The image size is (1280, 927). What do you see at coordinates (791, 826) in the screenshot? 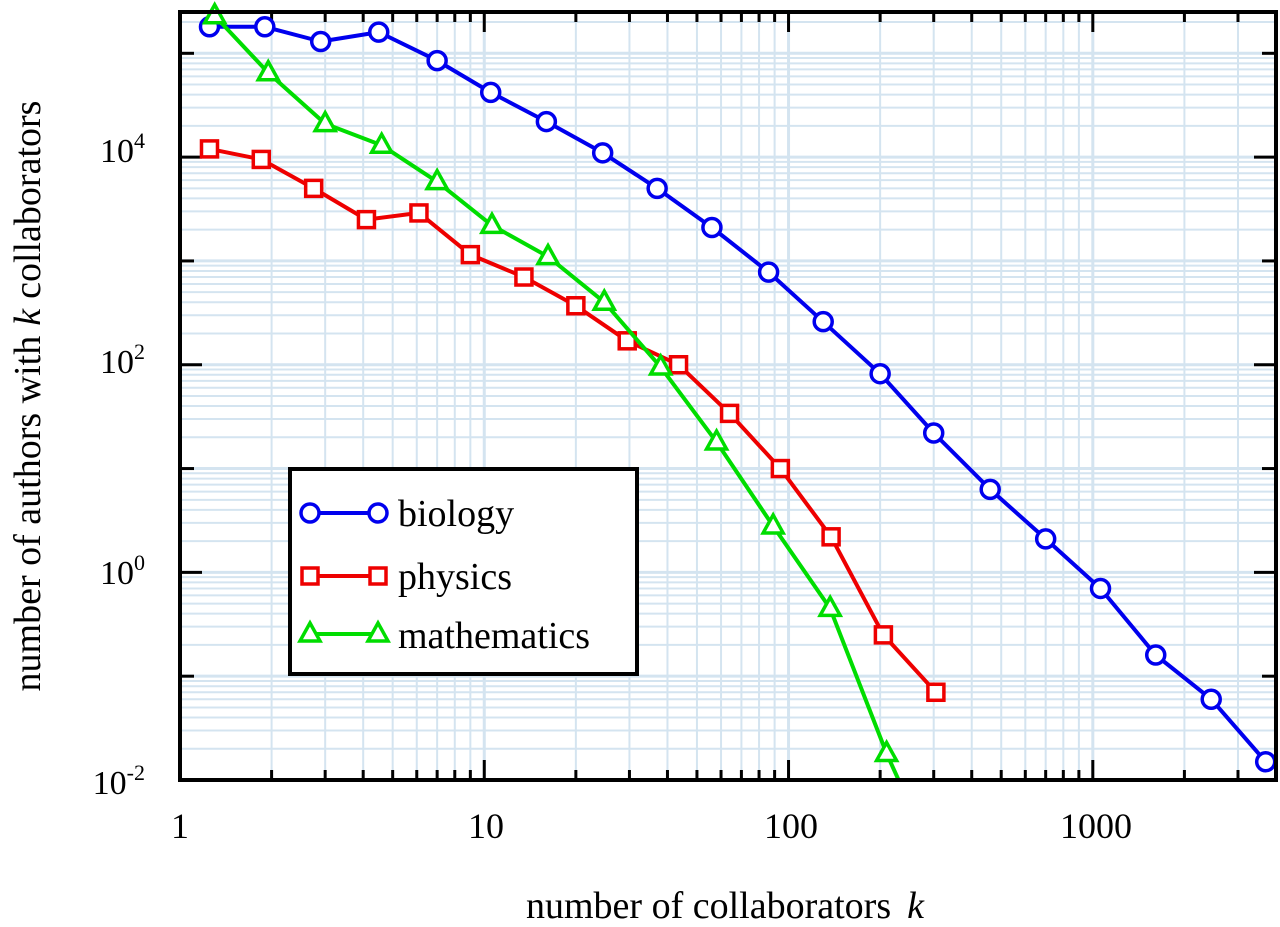
I see `x-tick-label-100: 100` at bounding box center [791, 826].